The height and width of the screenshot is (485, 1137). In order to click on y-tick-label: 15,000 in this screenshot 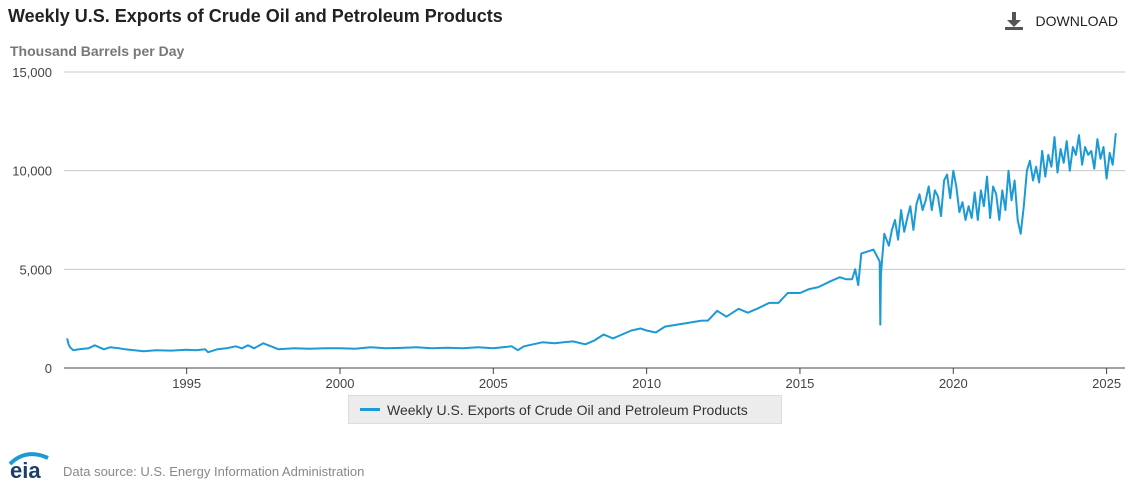, I will do `click(32, 72)`.